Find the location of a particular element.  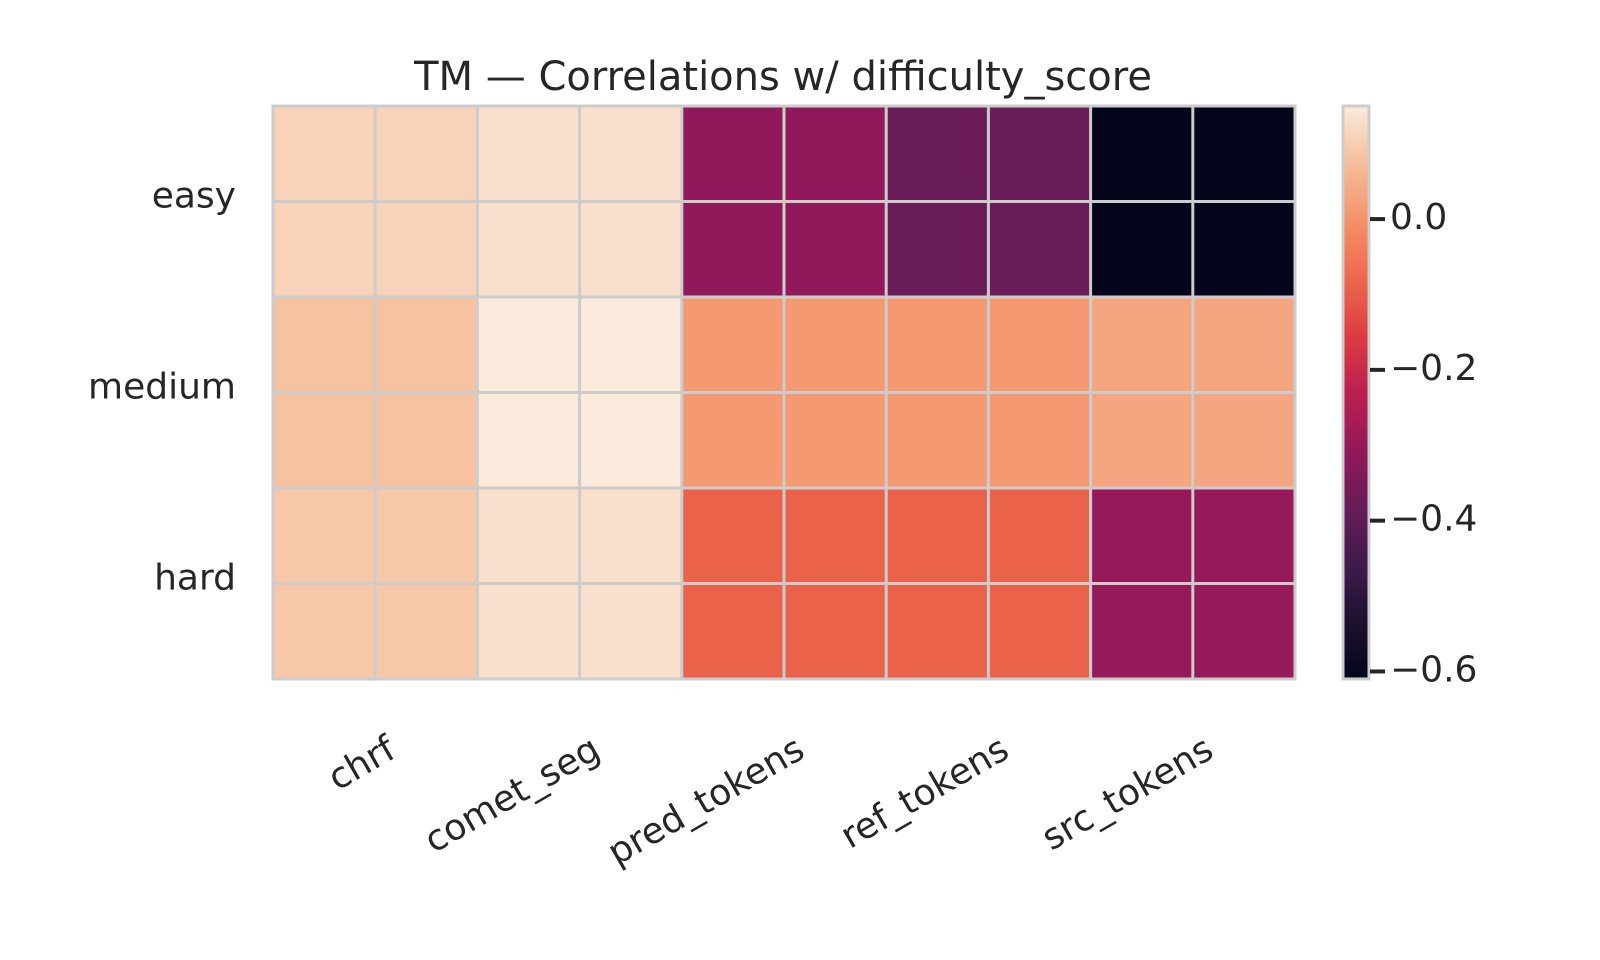

x-tick-label: ref_tokens is located at coordinates (925, 792).